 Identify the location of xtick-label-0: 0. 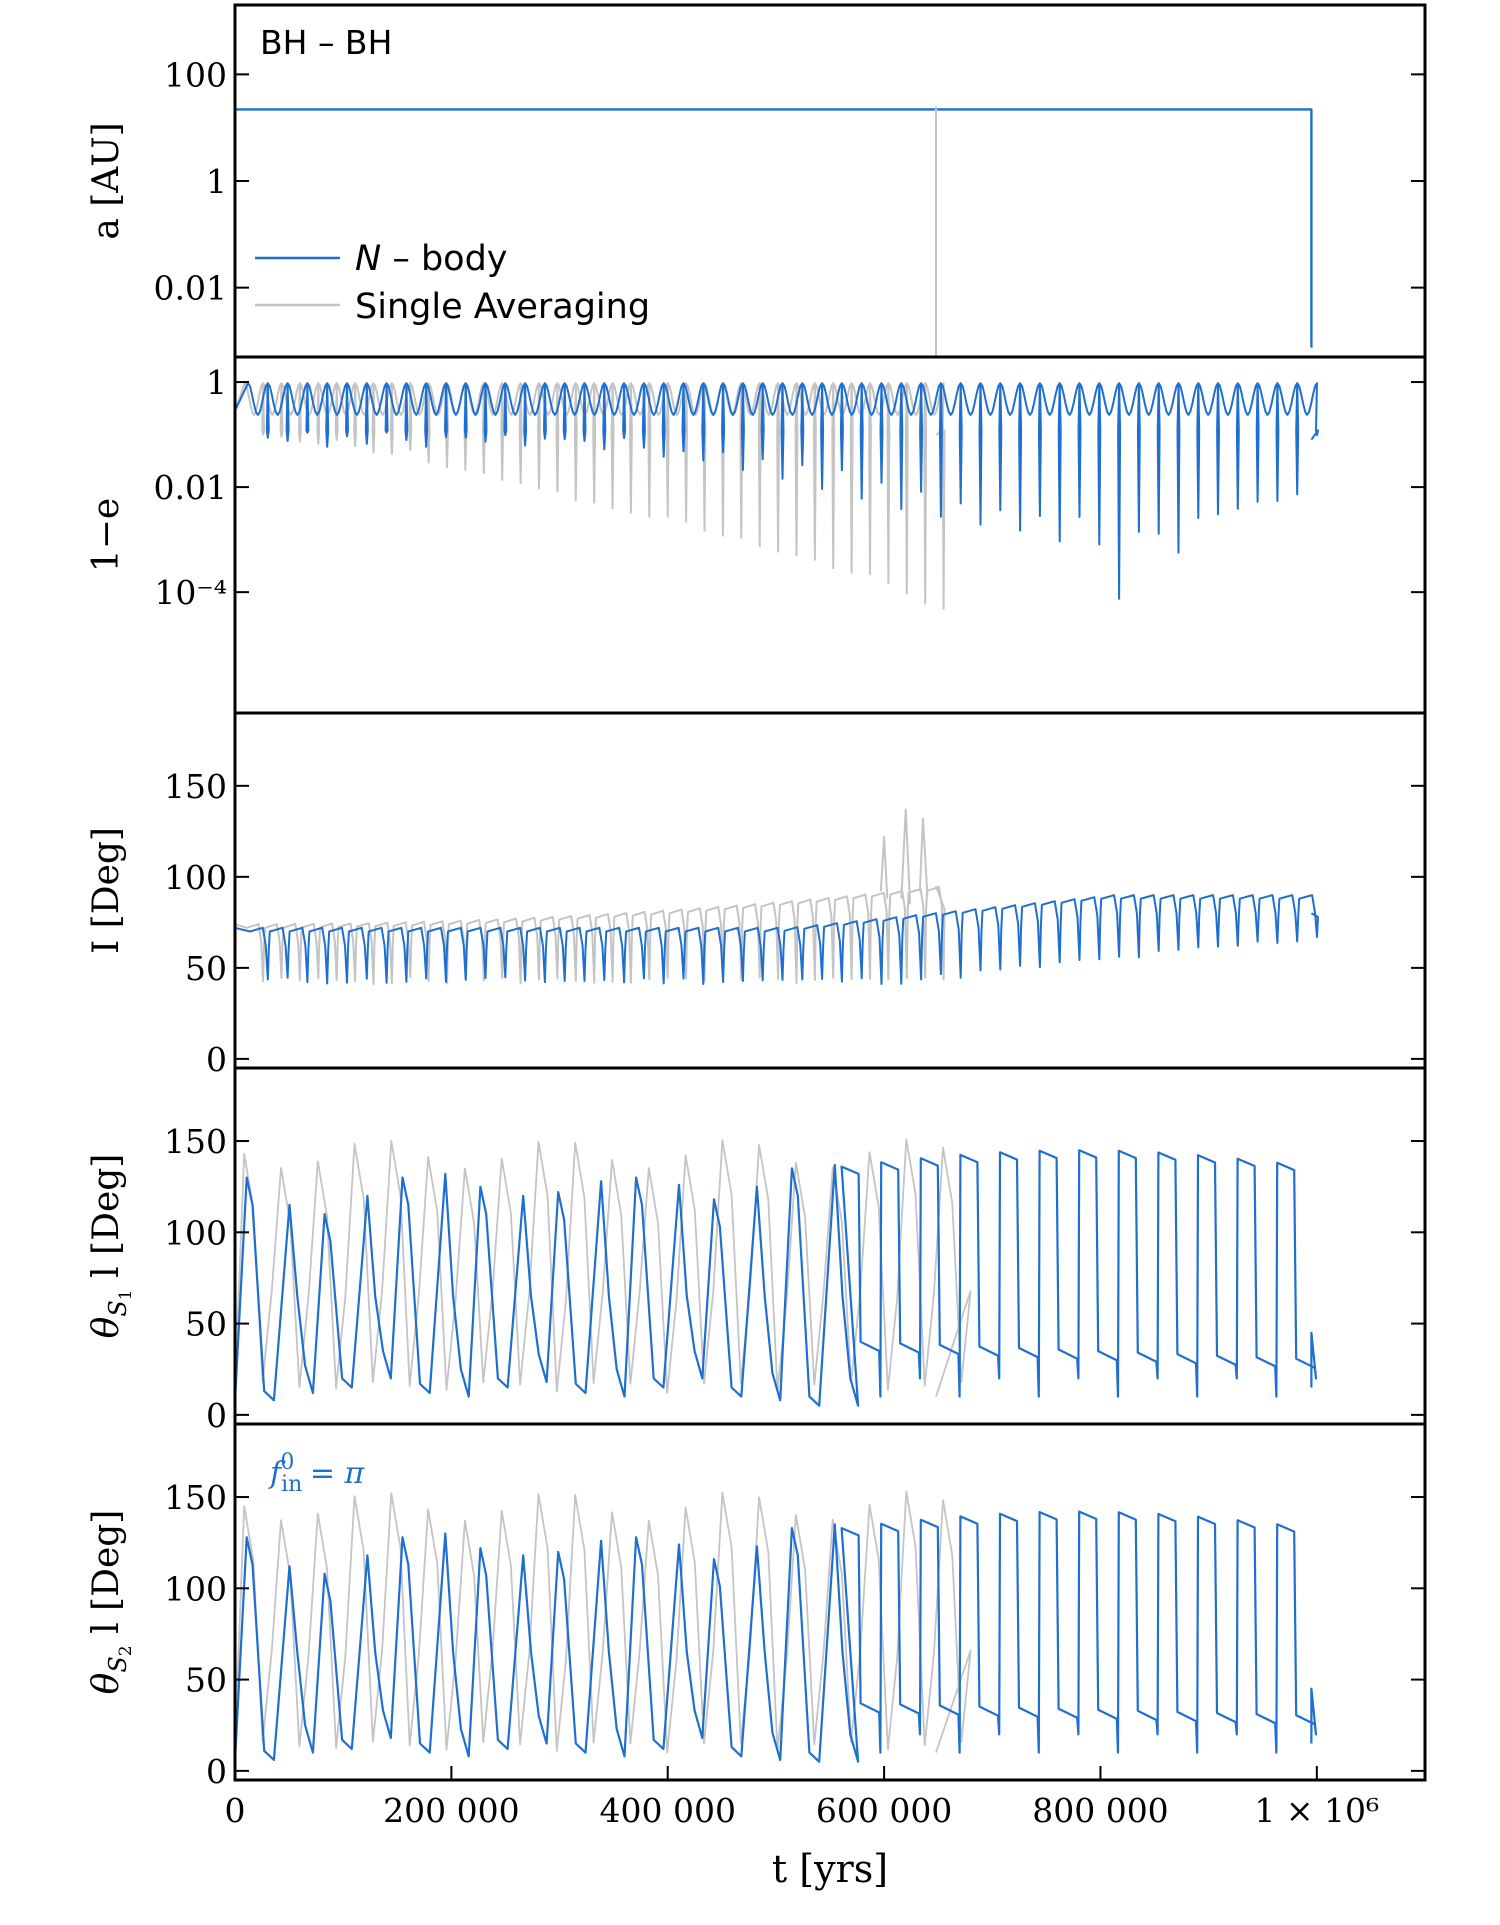
(235, 1810).